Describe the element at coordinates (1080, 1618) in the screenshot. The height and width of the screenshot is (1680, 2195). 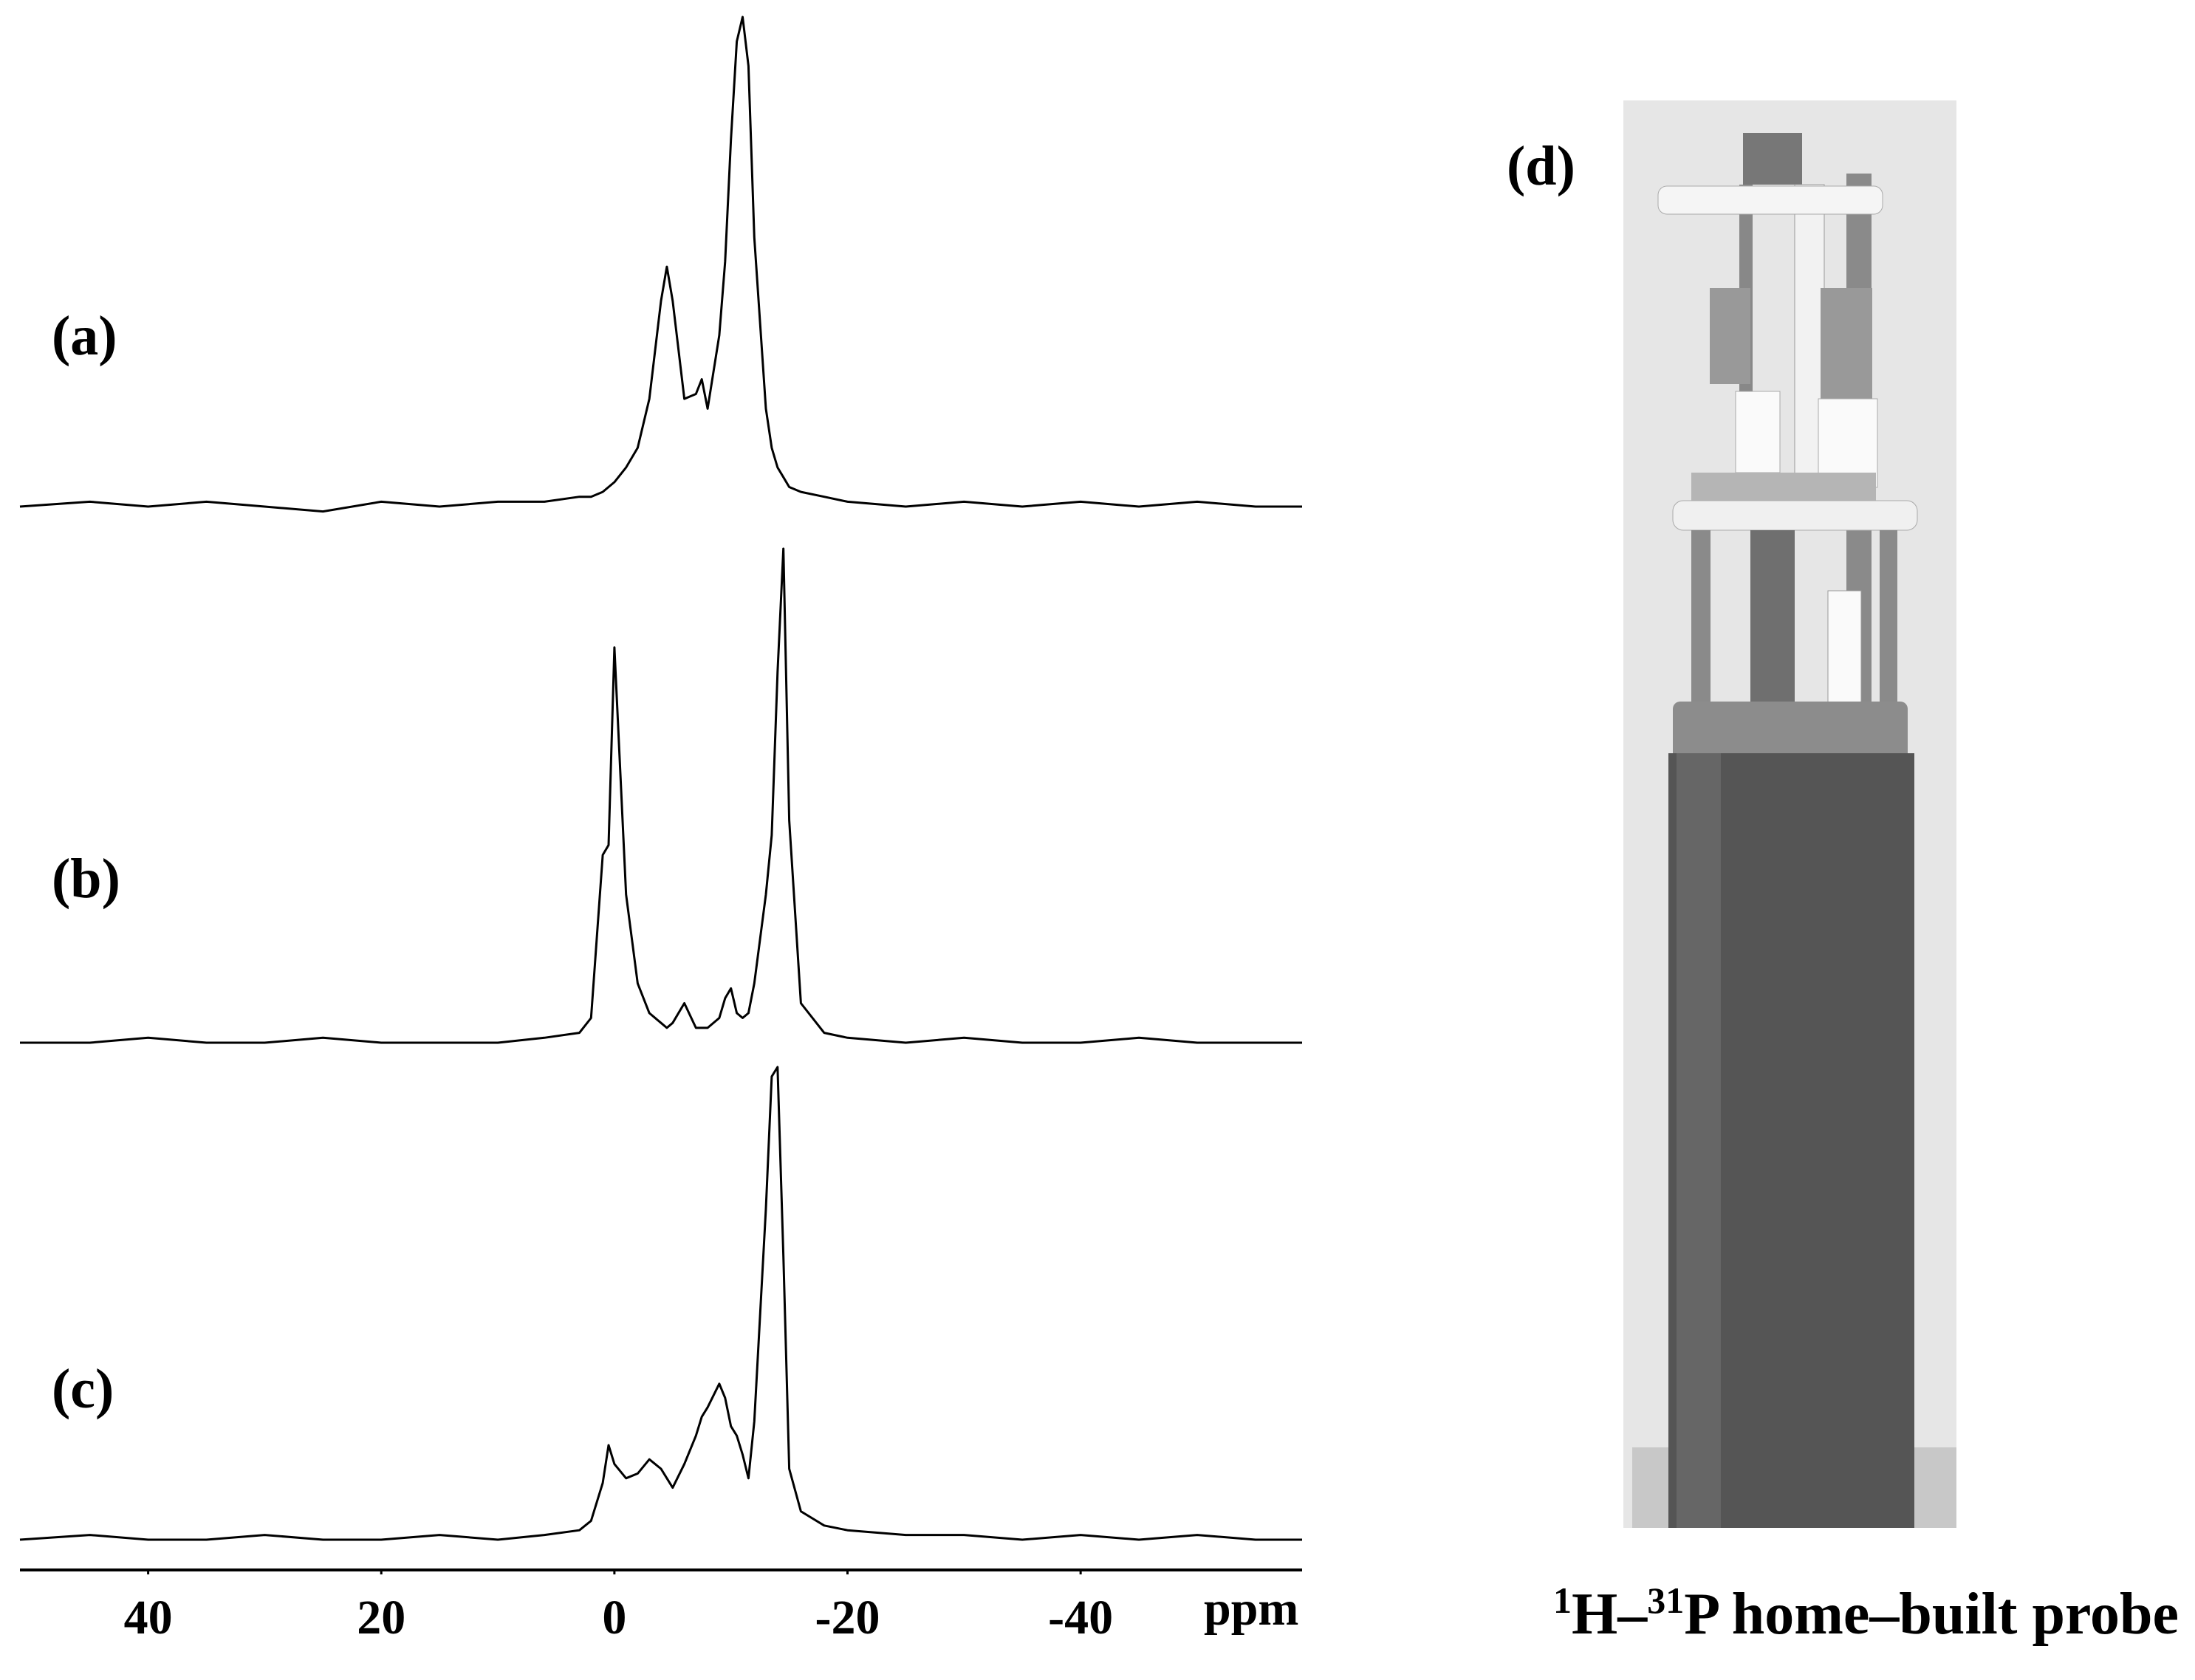
I see `x-tick-label: -40` at that location.